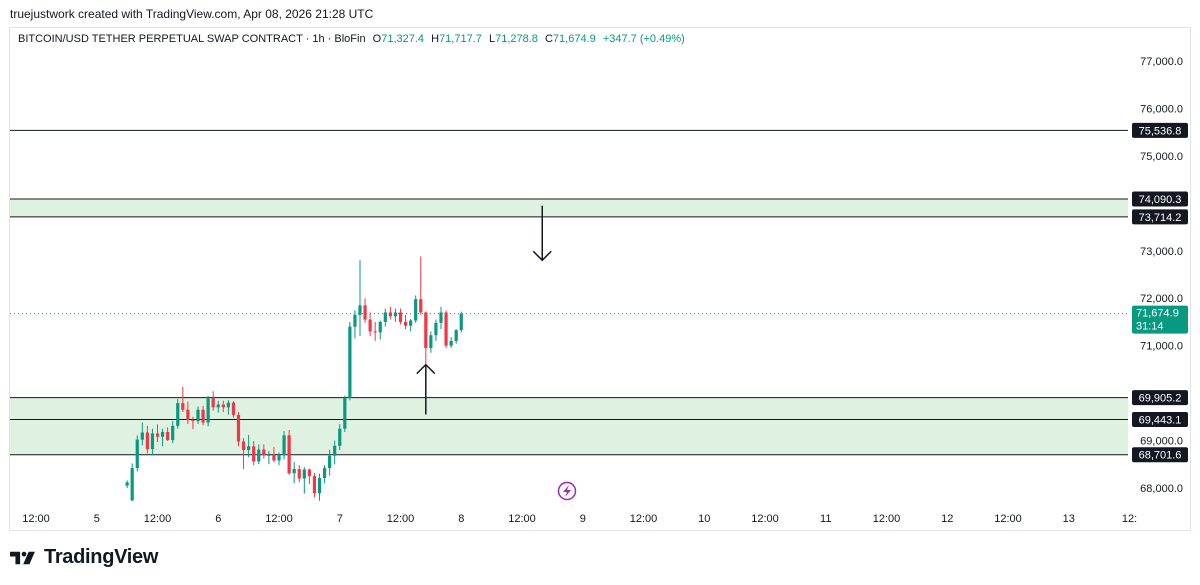  I want to click on y-axis-tick-label: 73,000.0, so click(1161, 252).